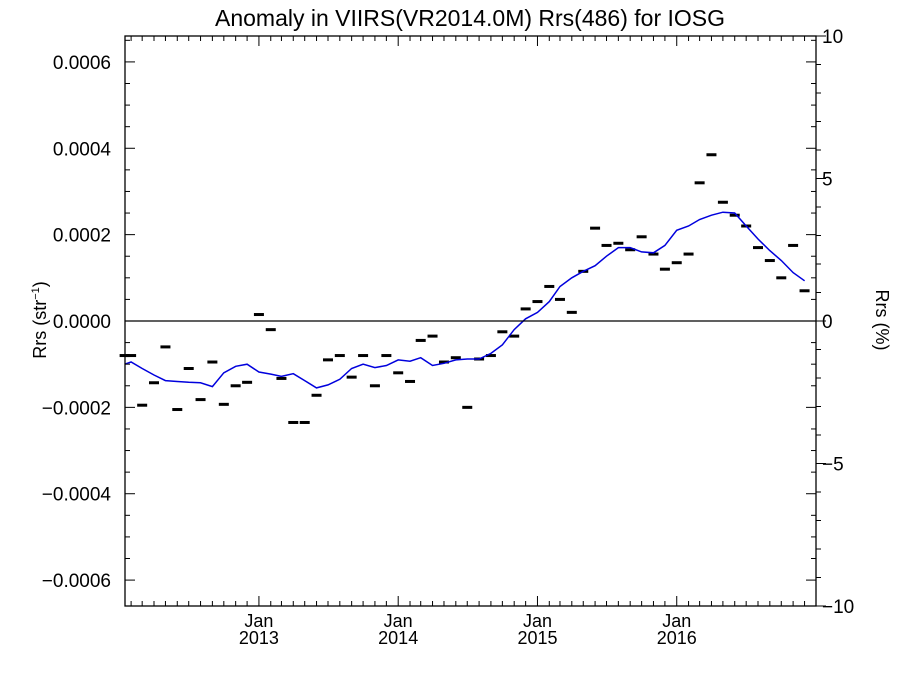 Image resolution: width=900 pixels, height=675 pixels. What do you see at coordinates (832, 37) in the screenshot?
I see `y2-tick-label: 10` at bounding box center [832, 37].